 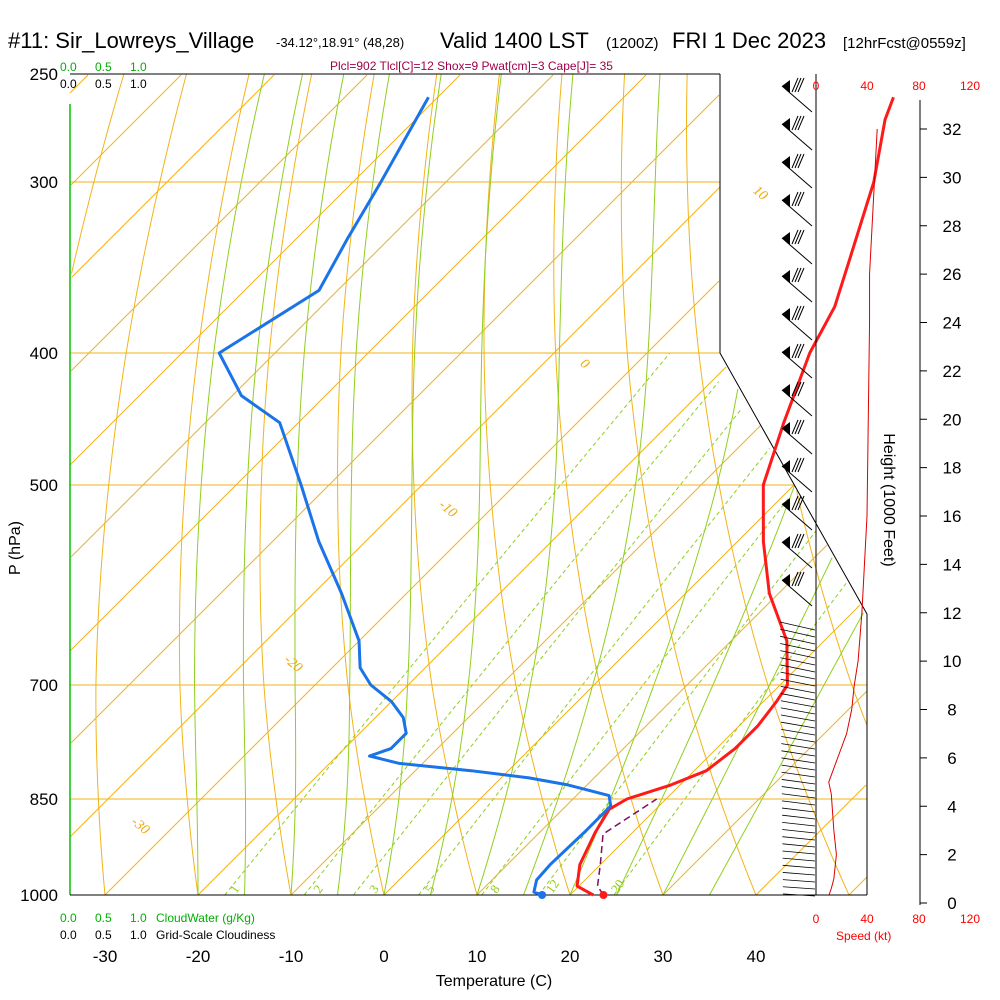 I want to click on plot-right-diagonal-border, so click(x=793, y=623).